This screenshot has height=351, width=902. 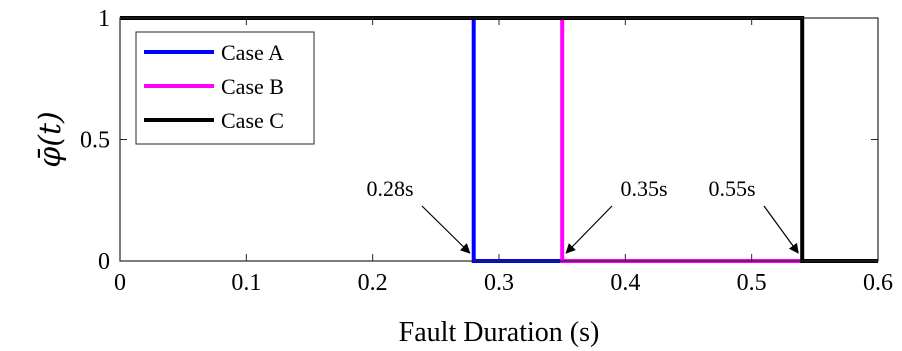 I want to click on x-tick-label: 0.6, so click(x=878, y=283).